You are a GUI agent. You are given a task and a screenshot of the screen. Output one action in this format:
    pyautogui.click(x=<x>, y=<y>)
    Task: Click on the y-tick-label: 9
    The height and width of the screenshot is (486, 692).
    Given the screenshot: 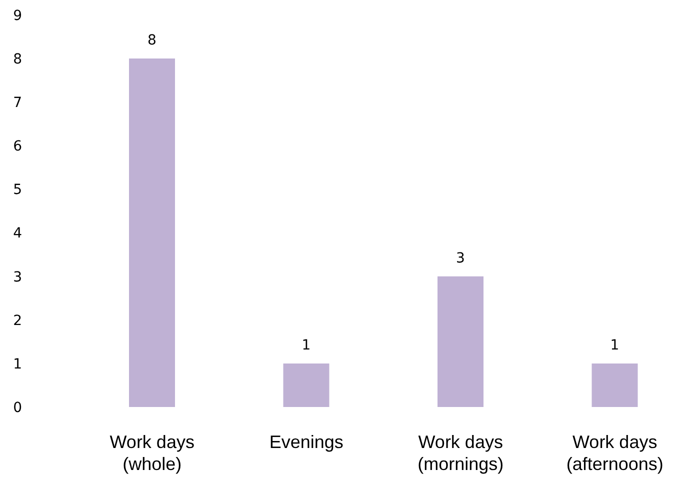 What is the action you would take?
    pyautogui.click(x=17, y=16)
    